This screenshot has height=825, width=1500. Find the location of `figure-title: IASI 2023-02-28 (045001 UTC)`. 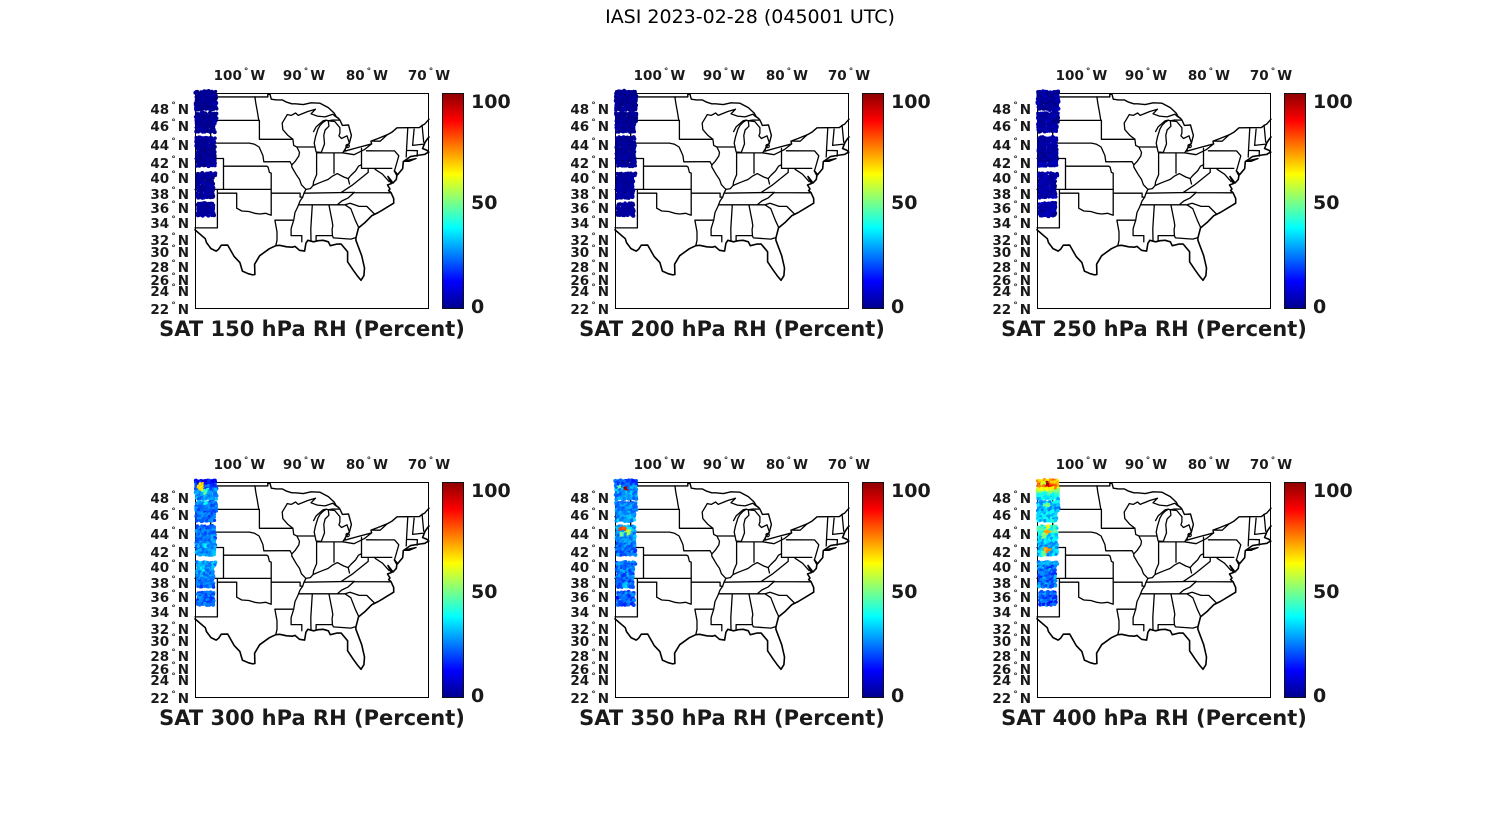

figure-title: IASI 2023-02-28 (045001 UTC) is located at coordinates (750, 17).